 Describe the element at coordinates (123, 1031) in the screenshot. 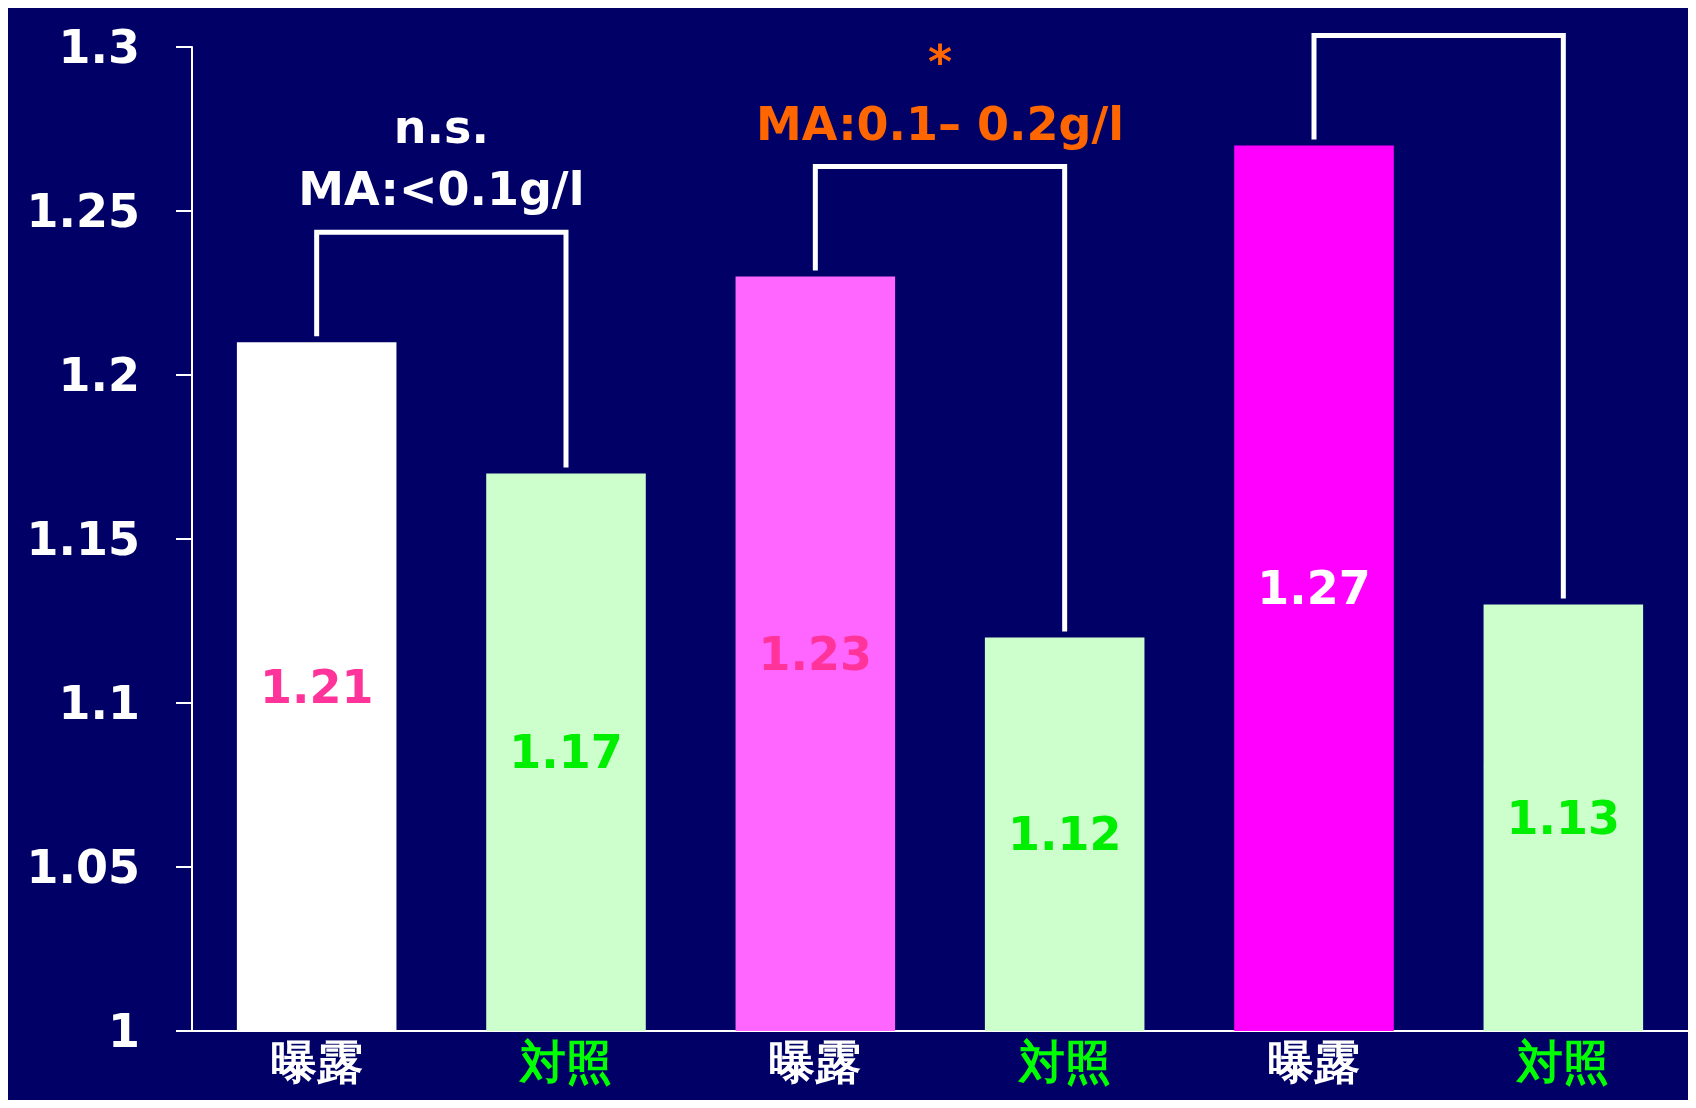

I see `y-tick-label: 1` at that location.